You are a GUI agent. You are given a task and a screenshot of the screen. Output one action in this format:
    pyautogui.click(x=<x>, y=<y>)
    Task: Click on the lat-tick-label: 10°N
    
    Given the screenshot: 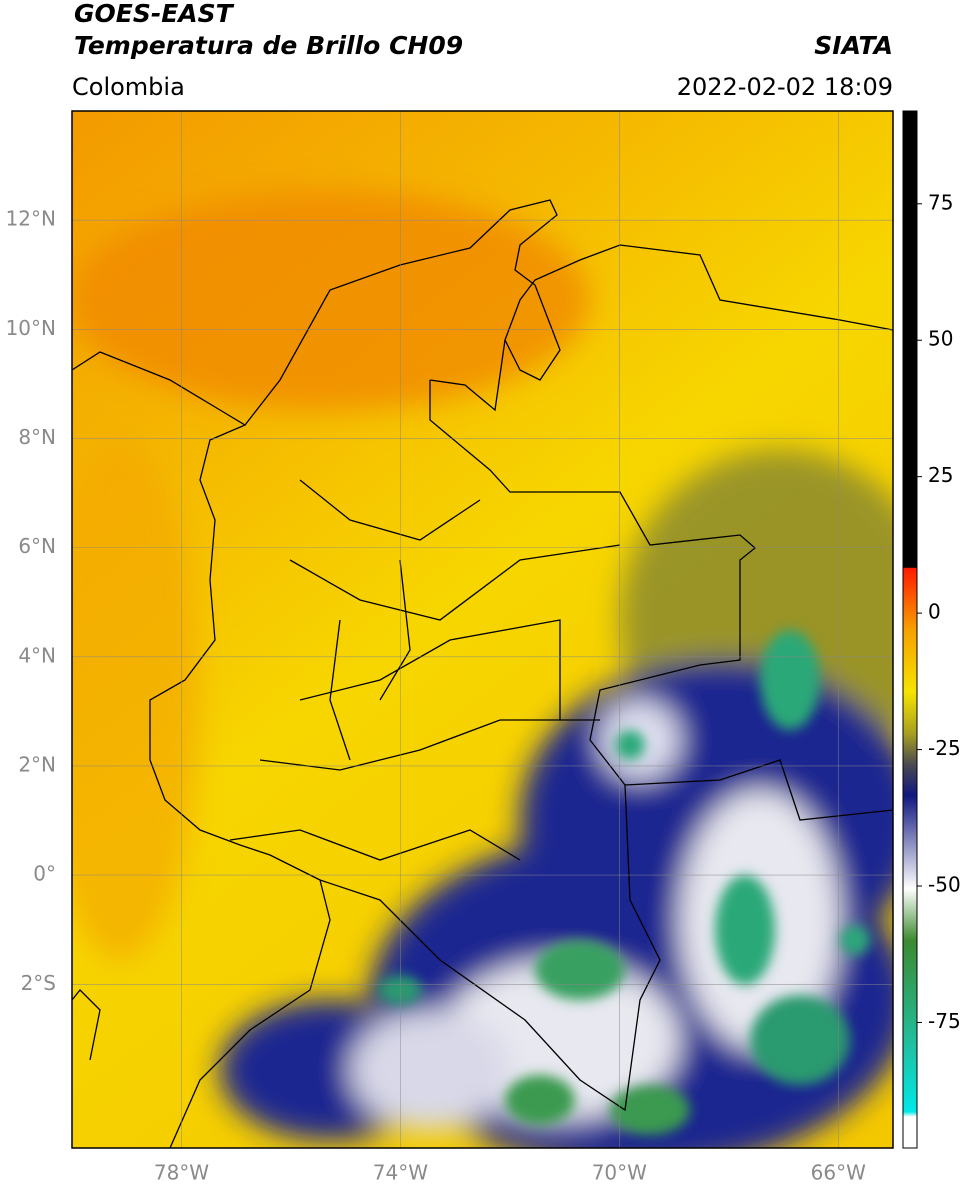 What is the action you would take?
    pyautogui.click(x=31, y=328)
    